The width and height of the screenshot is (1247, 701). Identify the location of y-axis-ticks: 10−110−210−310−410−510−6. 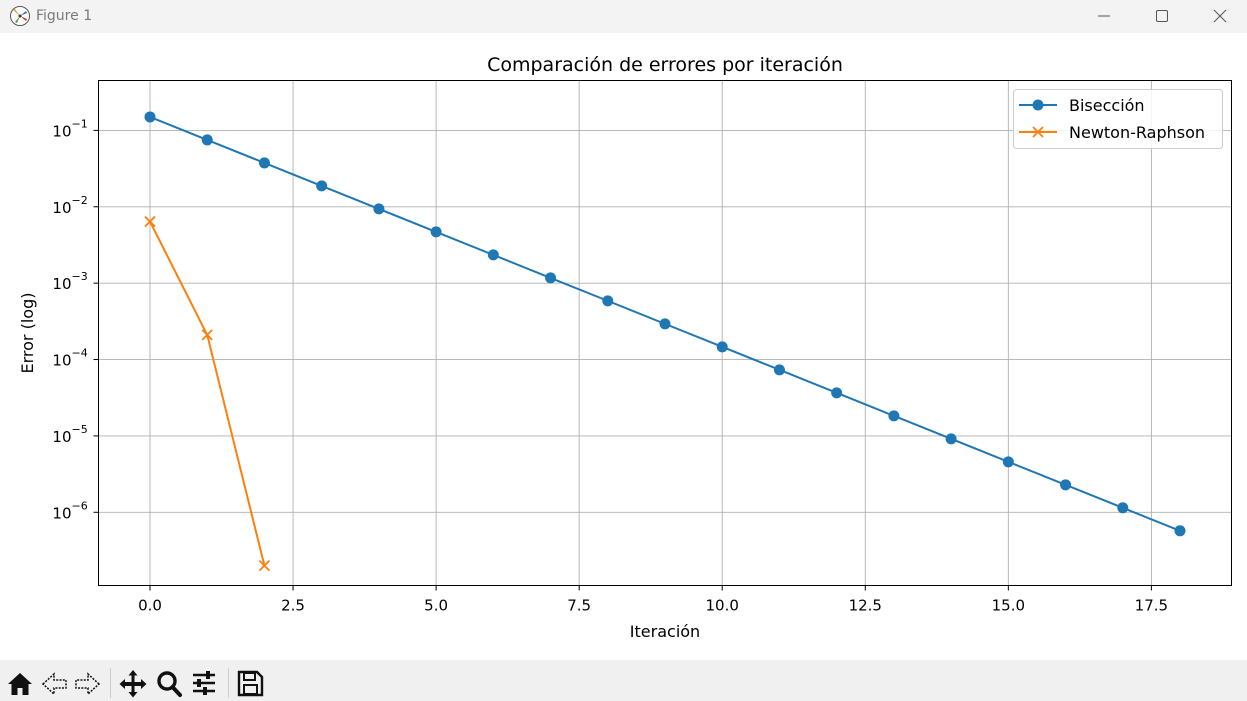
(75, 319).